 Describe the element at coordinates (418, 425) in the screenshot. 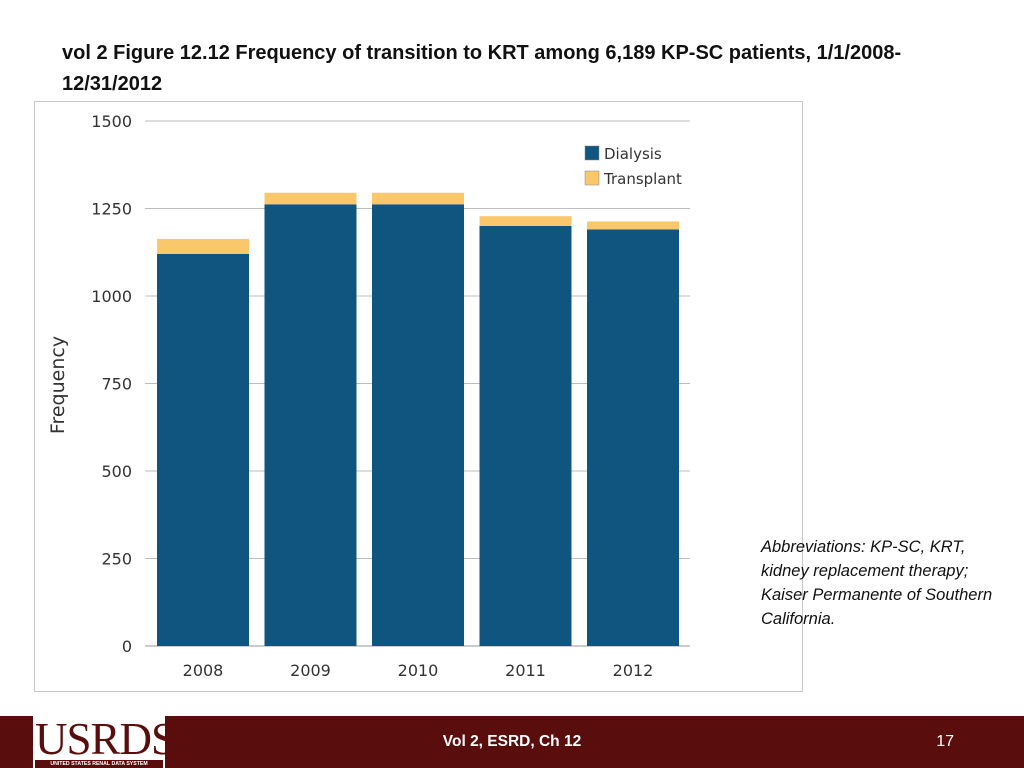

I see `bar-dialysis-2010` at that location.